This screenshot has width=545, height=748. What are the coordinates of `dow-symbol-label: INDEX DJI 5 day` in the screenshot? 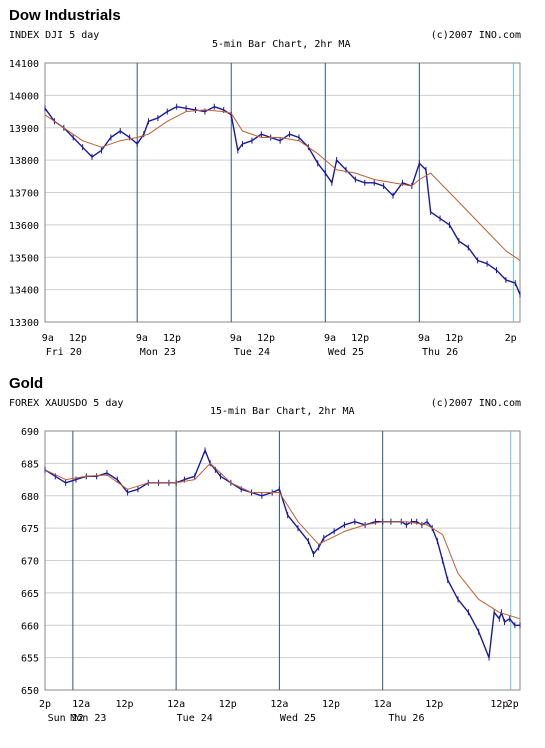 It's located at (54, 35).